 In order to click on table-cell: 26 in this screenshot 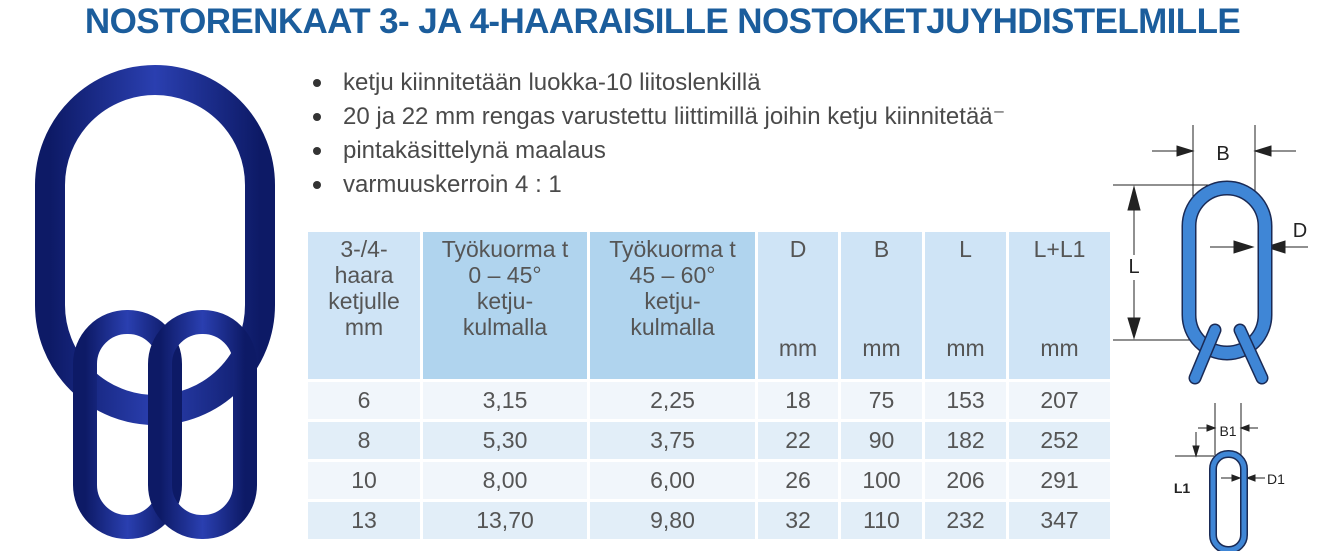, I will do `click(798, 480)`.